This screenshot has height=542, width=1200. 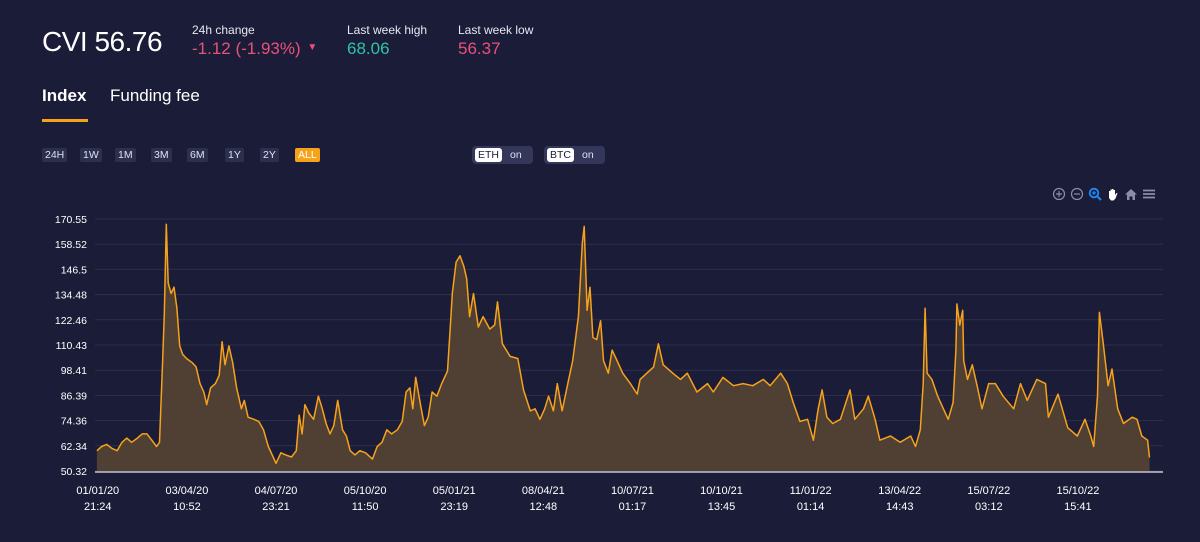 What do you see at coordinates (246, 48) in the screenshot?
I see `change-value-text: -1.12 (-1.93%)` at bounding box center [246, 48].